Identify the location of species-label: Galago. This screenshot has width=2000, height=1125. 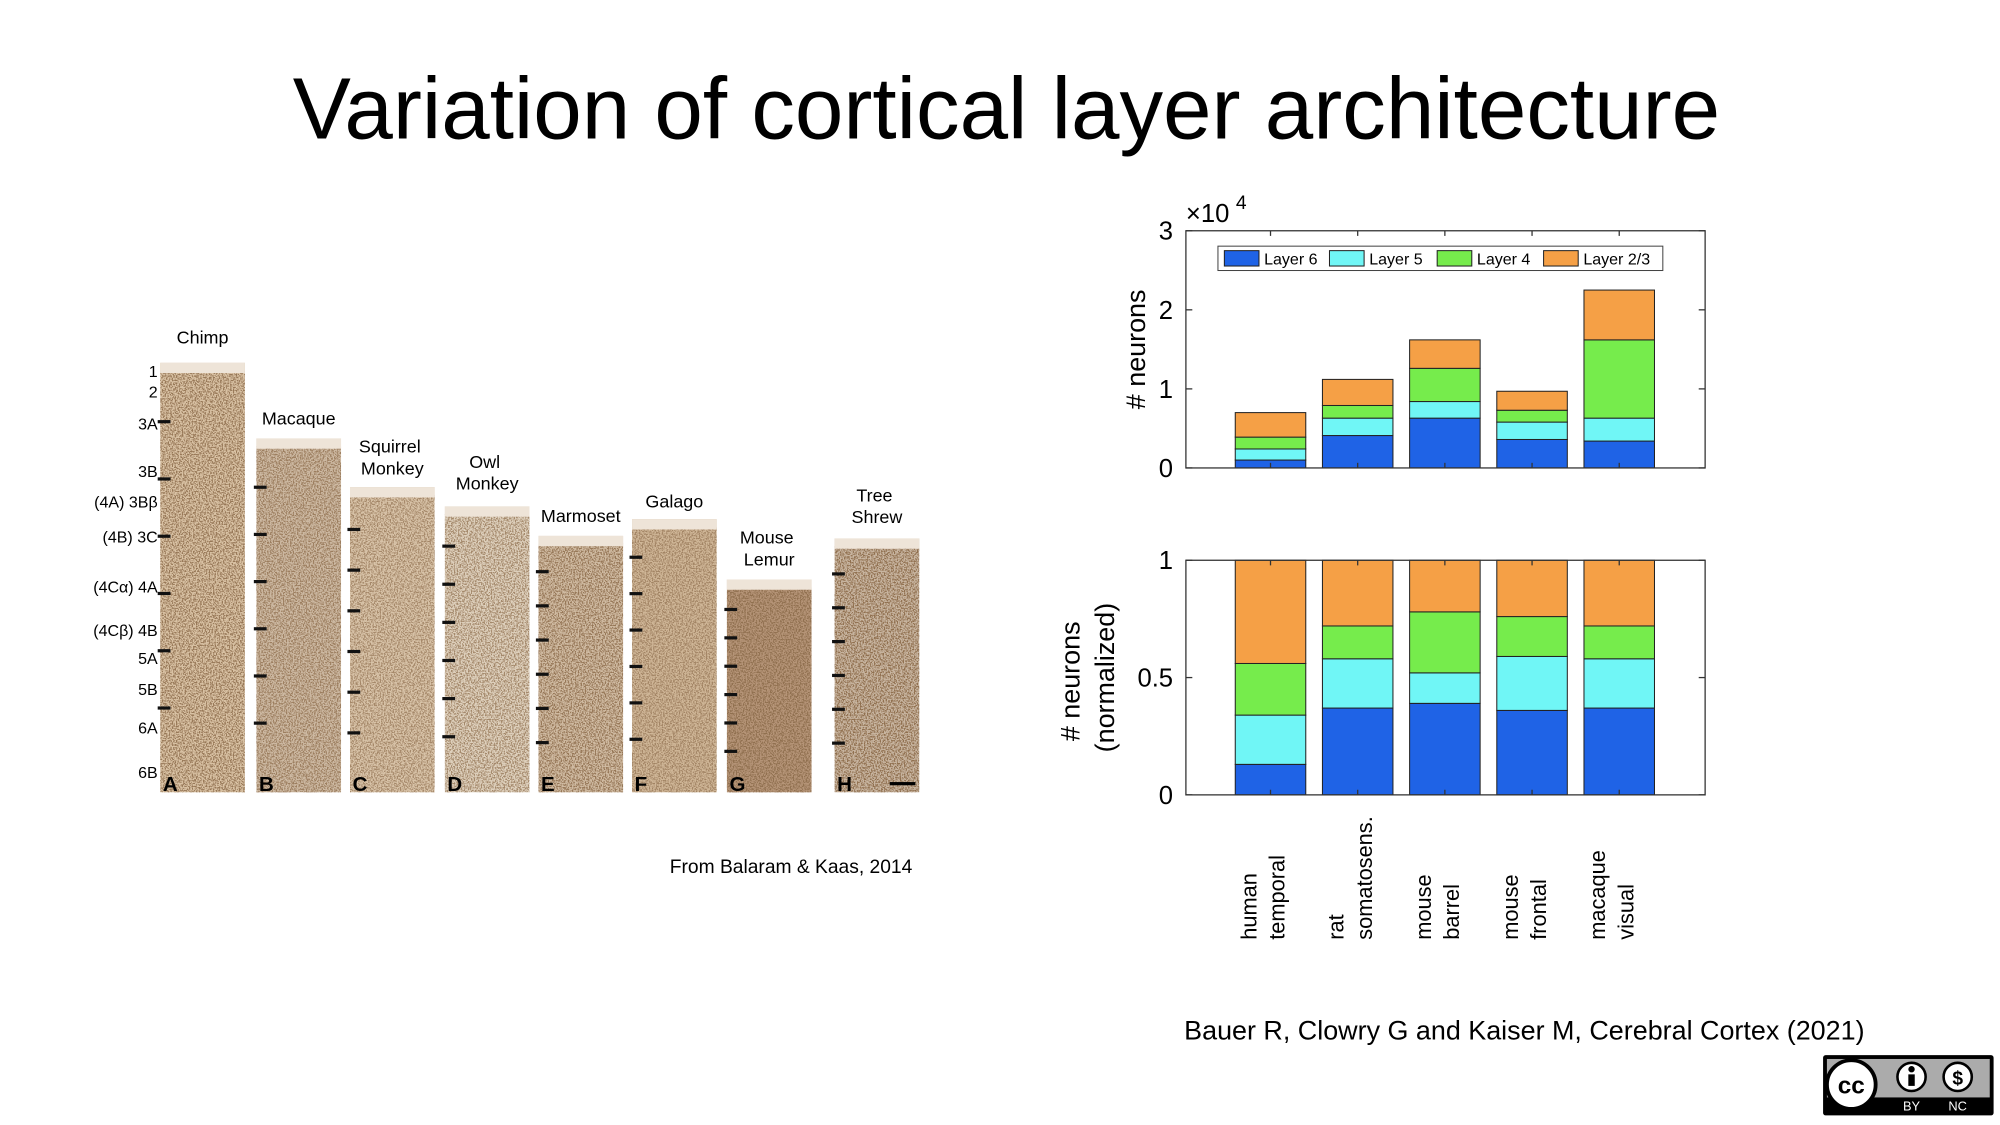
(674, 502).